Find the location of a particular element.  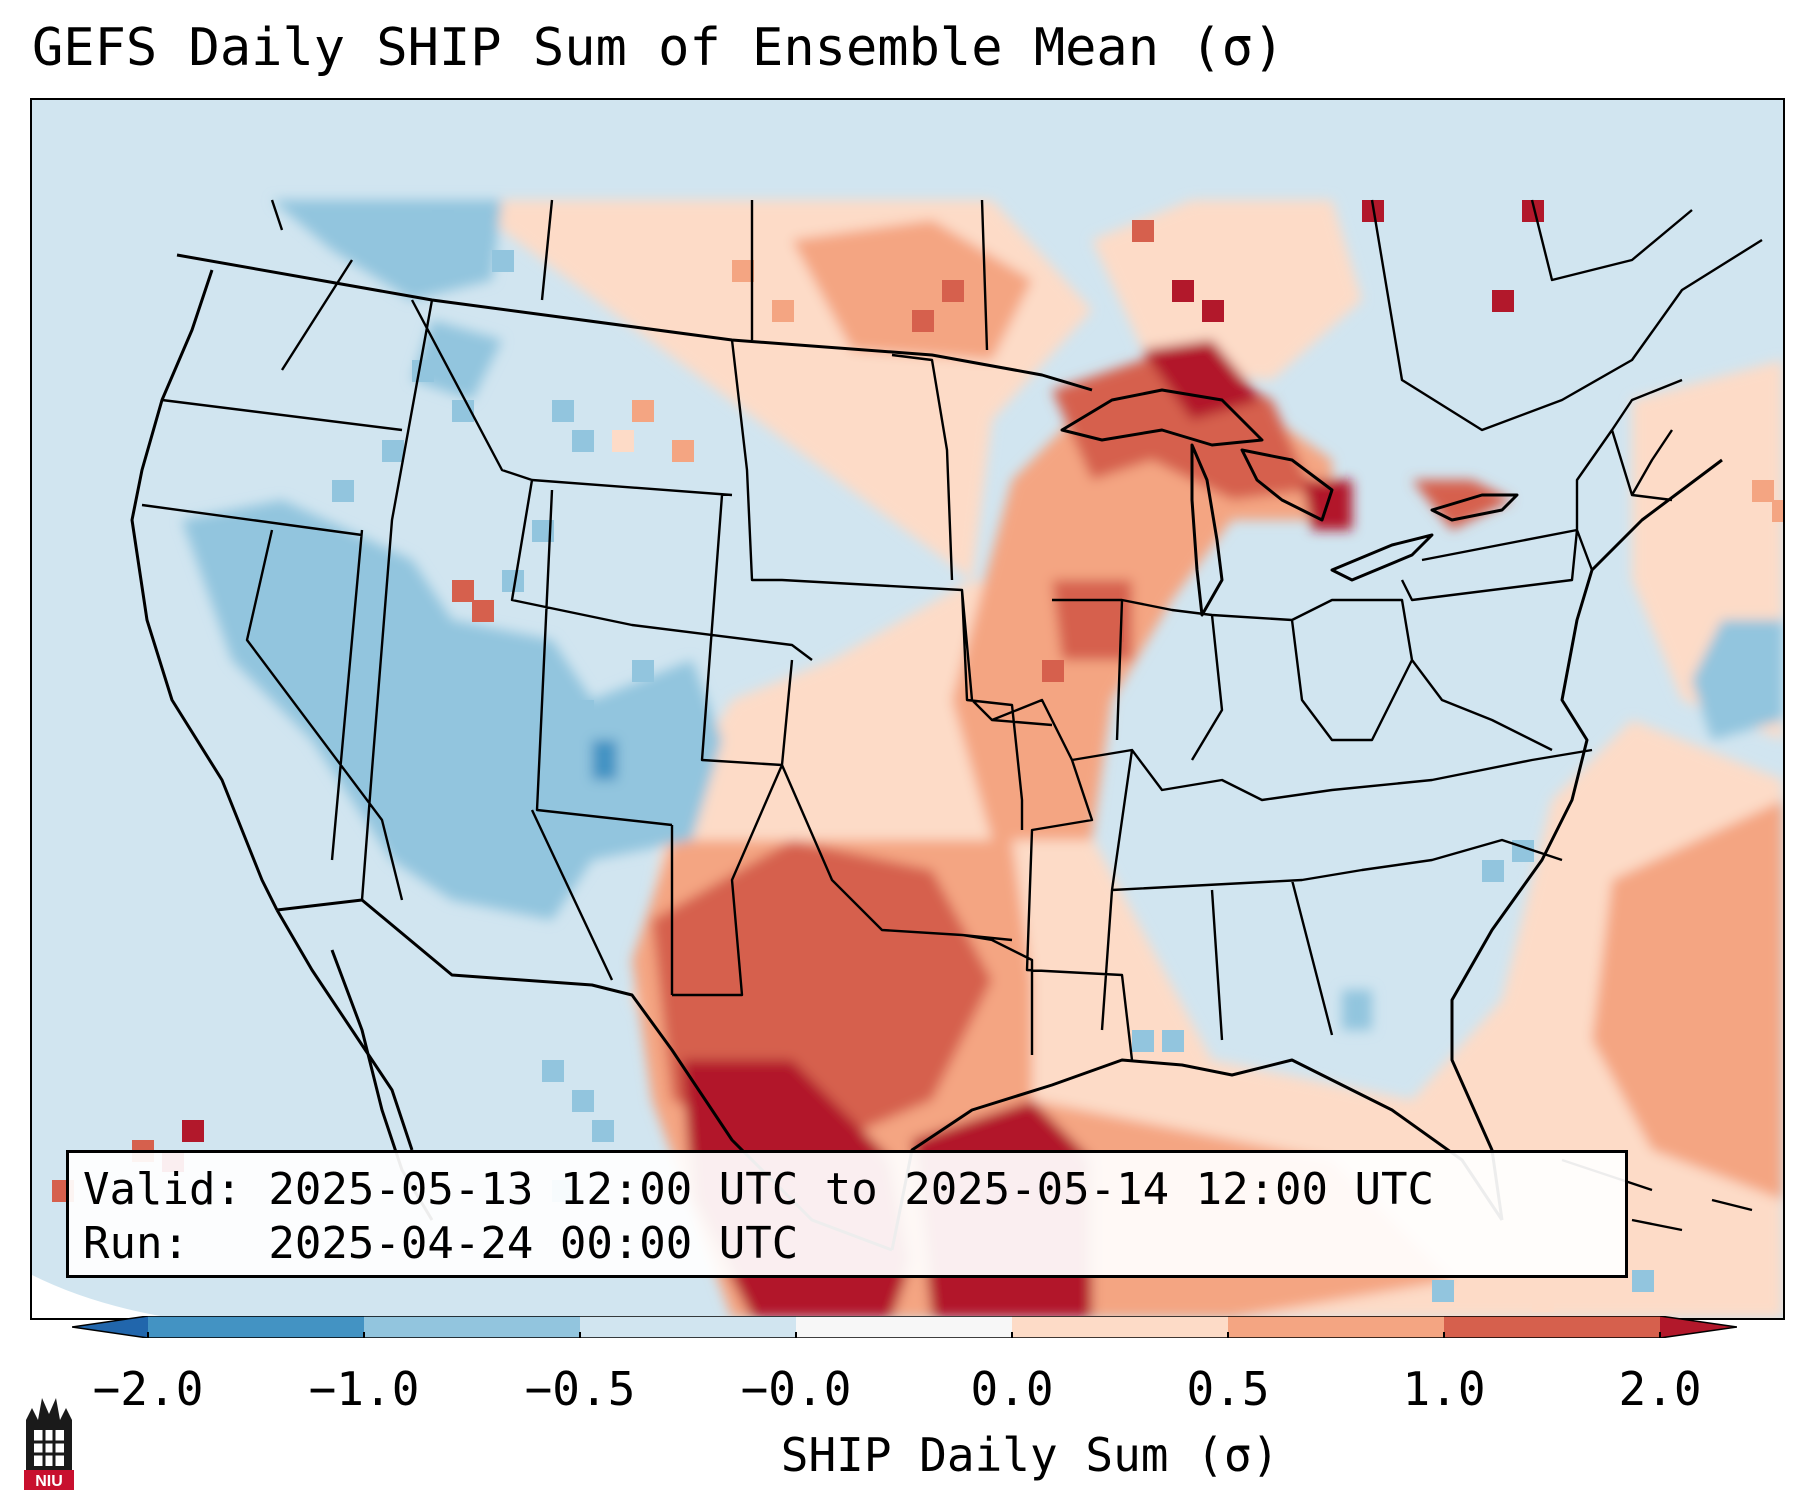

colorbar is located at coordinates (904, 1327).